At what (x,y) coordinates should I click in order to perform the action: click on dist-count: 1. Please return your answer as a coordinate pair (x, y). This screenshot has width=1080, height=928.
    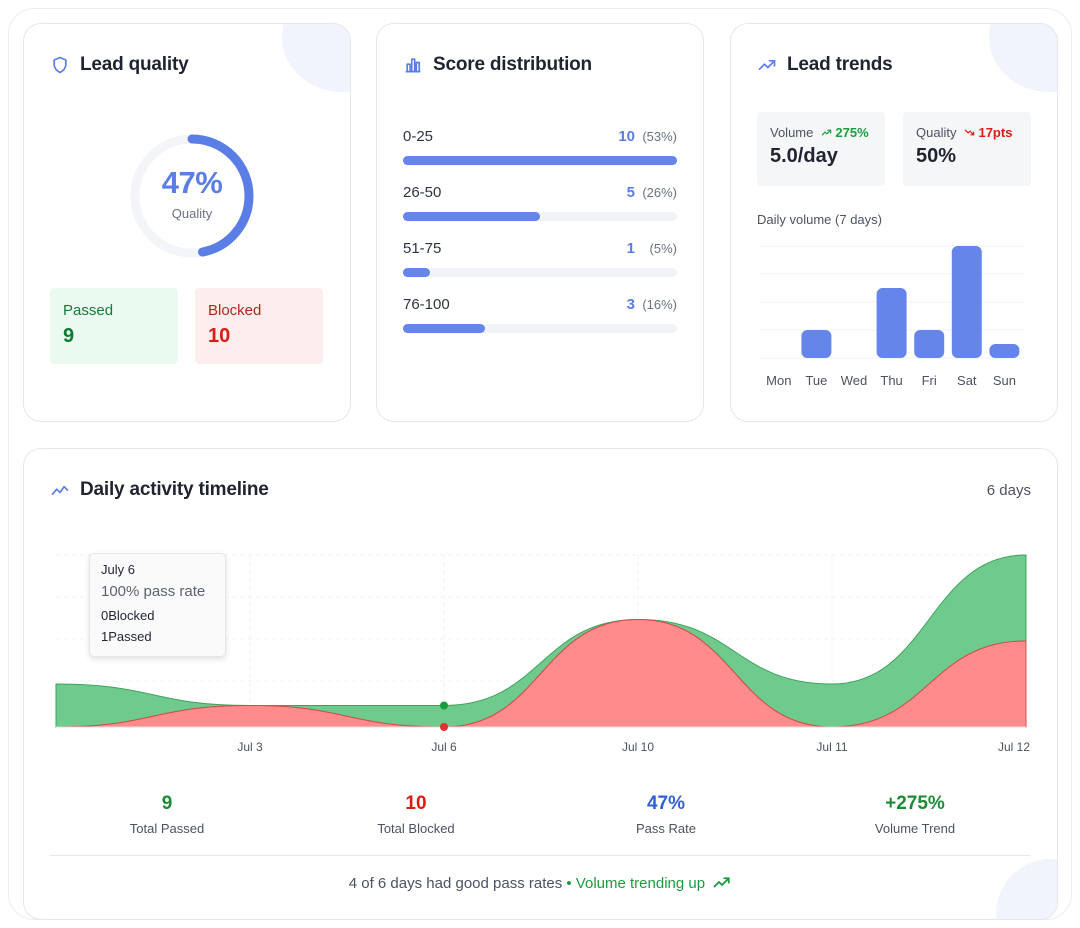
    Looking at the image, I should click on (630, 248).